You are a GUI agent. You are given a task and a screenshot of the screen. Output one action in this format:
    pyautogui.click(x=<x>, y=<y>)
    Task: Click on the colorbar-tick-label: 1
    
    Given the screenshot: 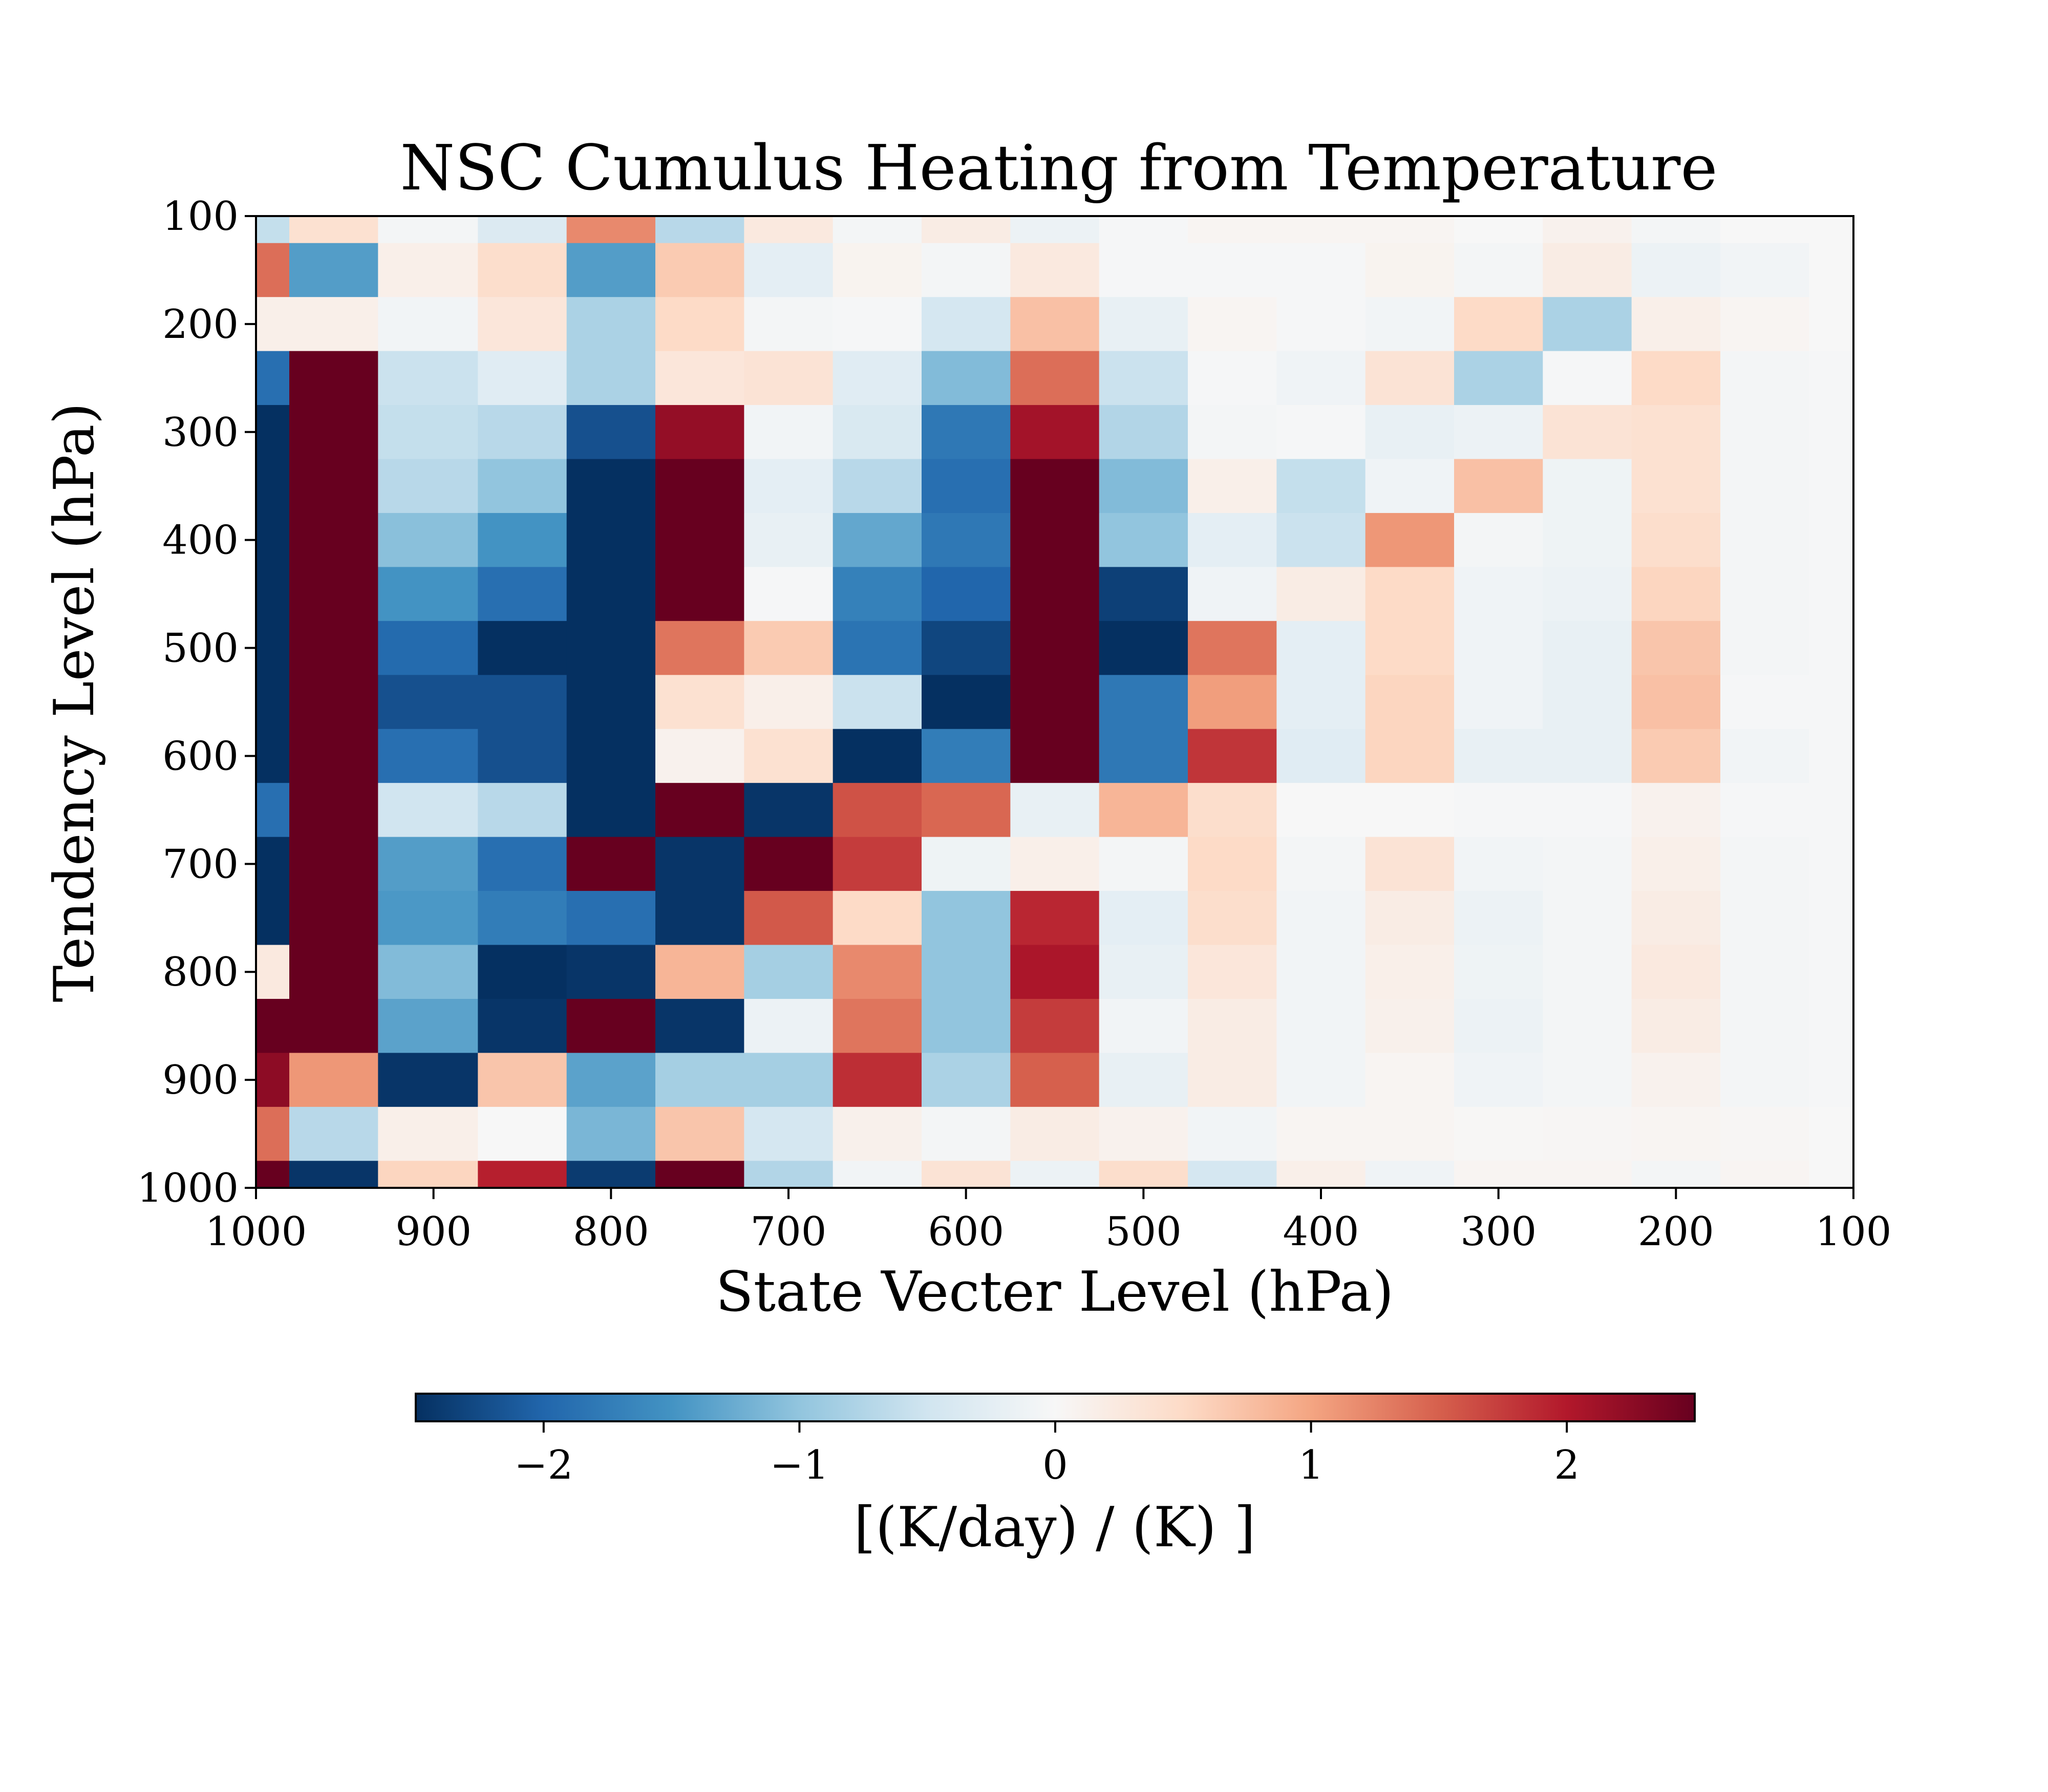 What is the action you would take?
    pyautogui.click(x=1311, y=1465)
    